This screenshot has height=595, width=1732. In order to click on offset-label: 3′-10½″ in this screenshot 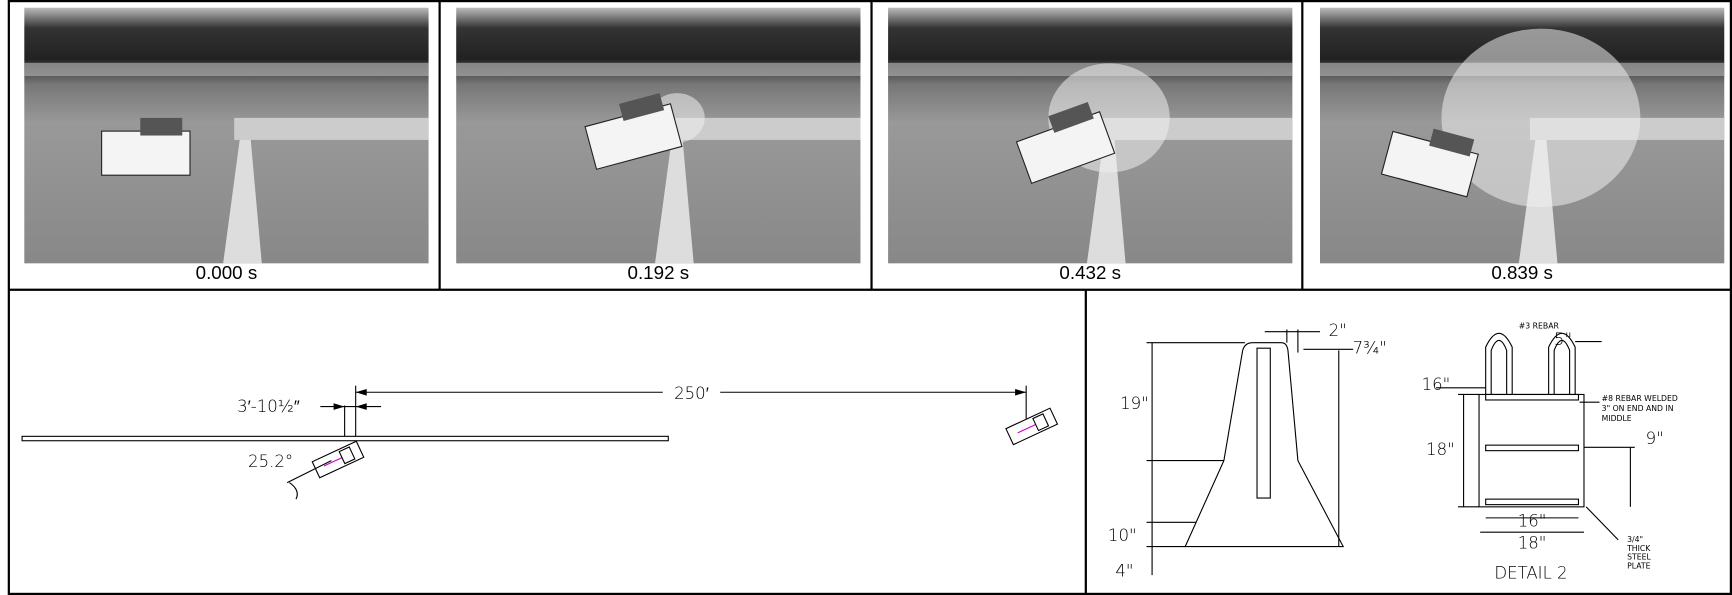, I will do `click(268, 406)`.